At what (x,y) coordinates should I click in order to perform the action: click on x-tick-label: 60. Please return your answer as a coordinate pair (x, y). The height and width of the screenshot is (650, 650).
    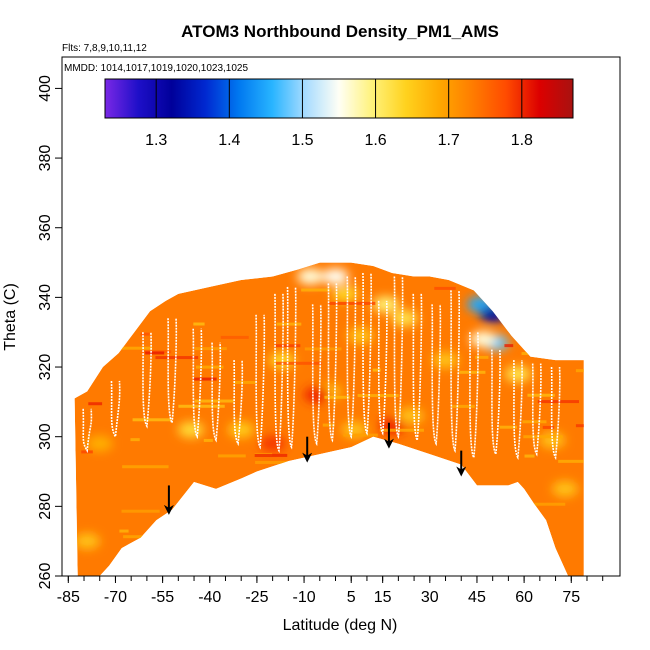
    Looking at the image, I should click on (524, 597).